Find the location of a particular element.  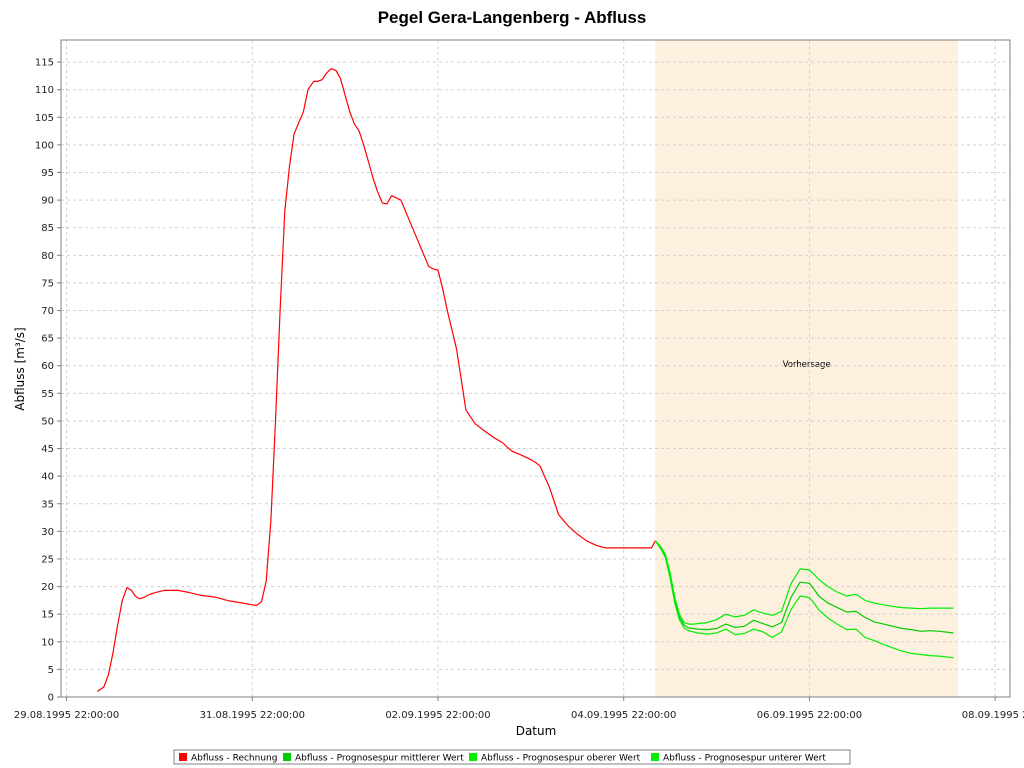

y-tick-label: 5 is located at coordinates (51, 670).